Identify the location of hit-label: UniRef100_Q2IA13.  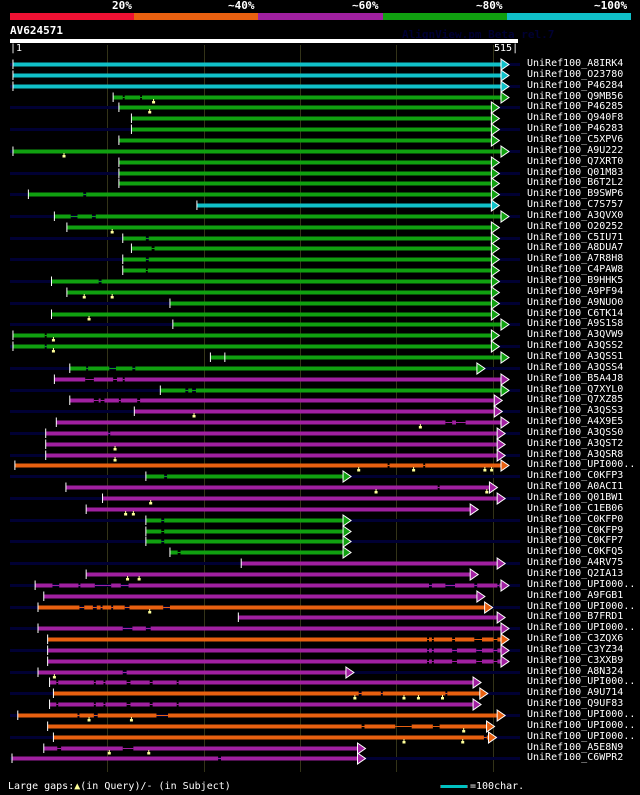
(575, 573).